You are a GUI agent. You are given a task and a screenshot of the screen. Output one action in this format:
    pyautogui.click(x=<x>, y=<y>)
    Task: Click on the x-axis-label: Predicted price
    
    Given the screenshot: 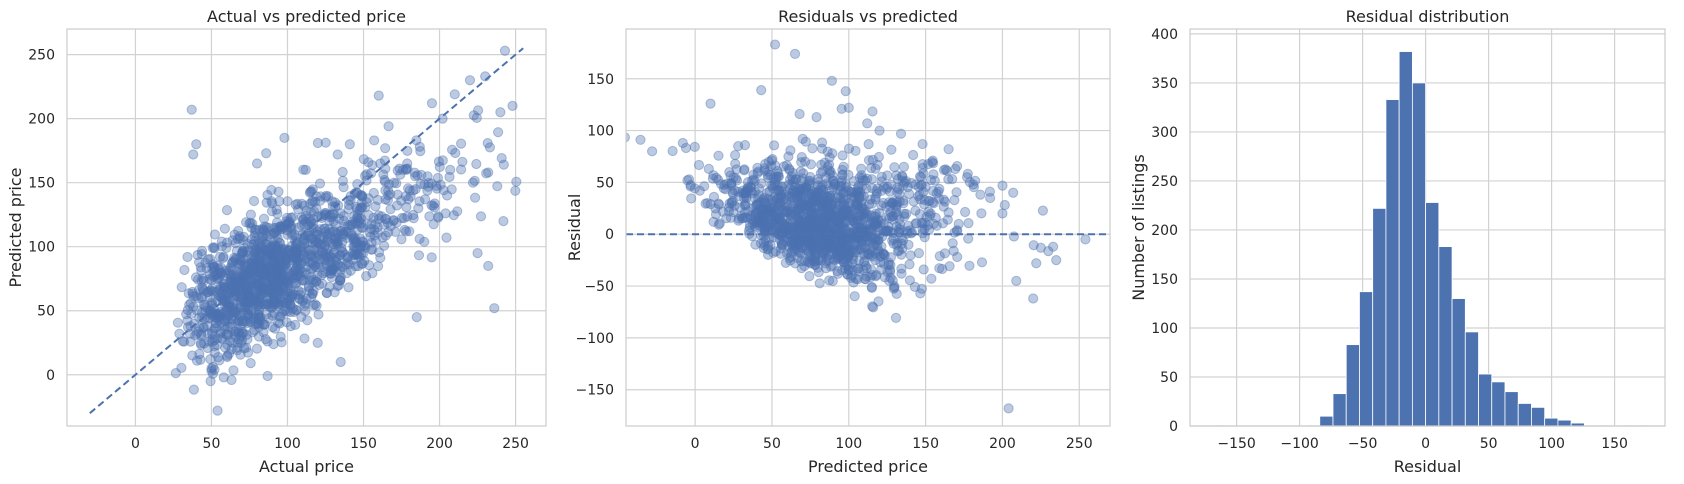 What is the action you would take?
    pyautogui.click(x=868, y=466)
    